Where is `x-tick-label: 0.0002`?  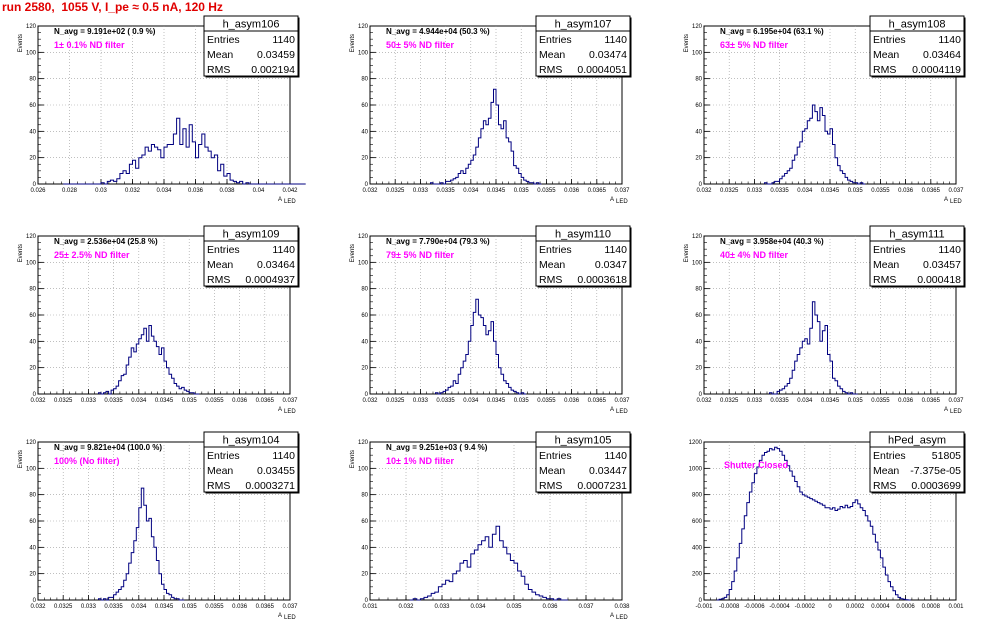
x-tick-label: 0.0002 is located at coordinates (855, 607).